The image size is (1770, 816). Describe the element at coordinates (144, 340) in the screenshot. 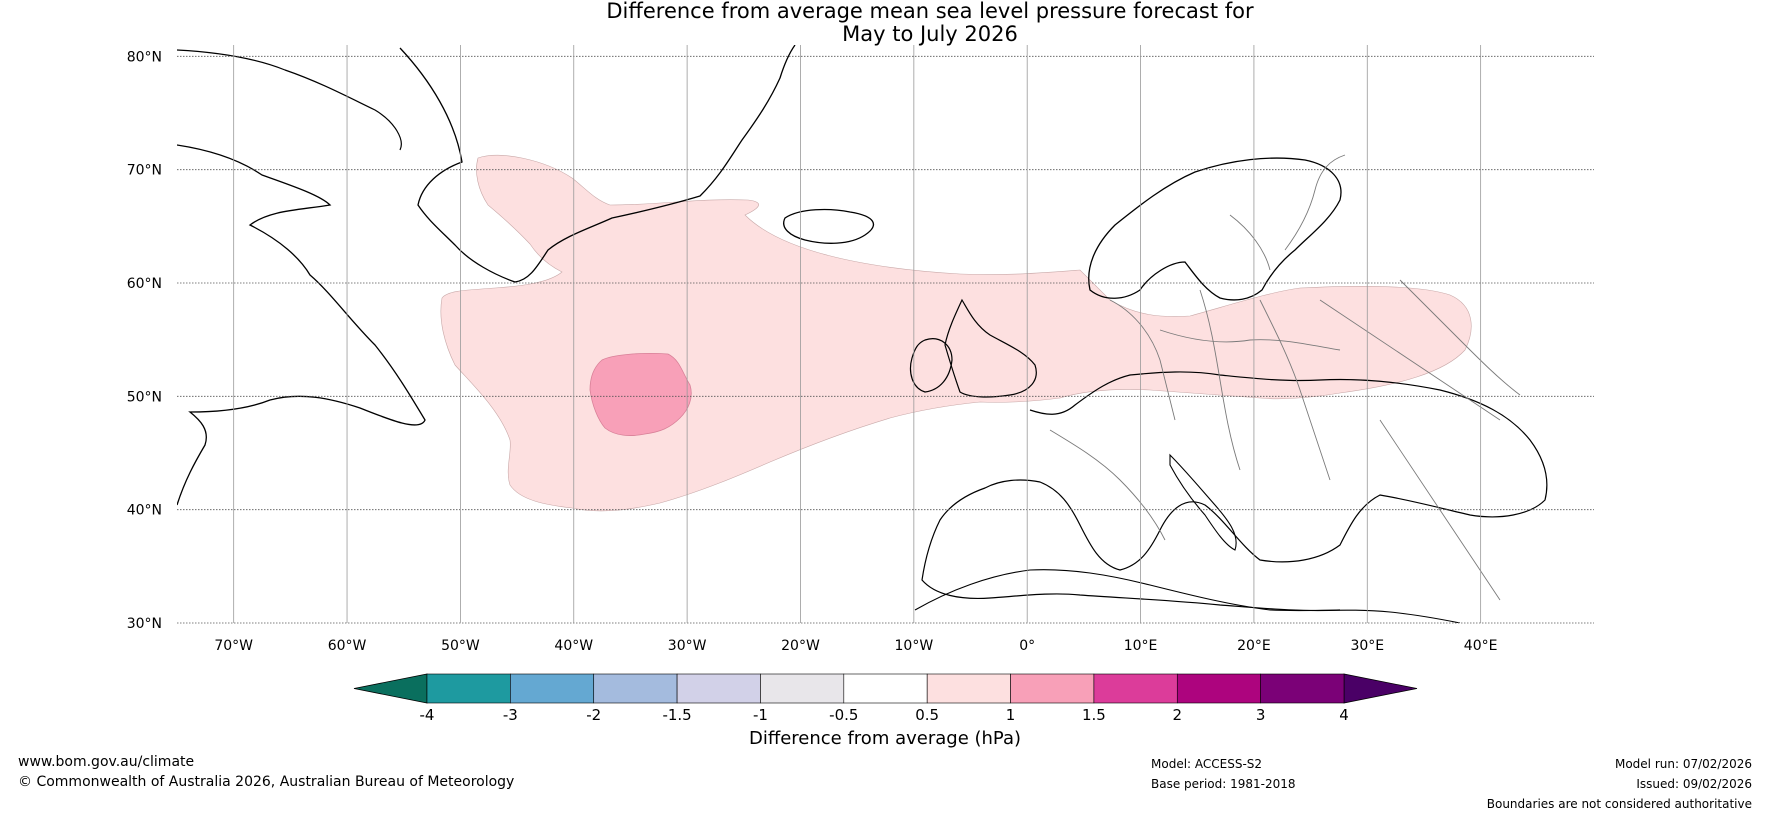

I see `latitude-labels: 80°N 70°N 60°N 50°N 40°N 30°N` at that location.